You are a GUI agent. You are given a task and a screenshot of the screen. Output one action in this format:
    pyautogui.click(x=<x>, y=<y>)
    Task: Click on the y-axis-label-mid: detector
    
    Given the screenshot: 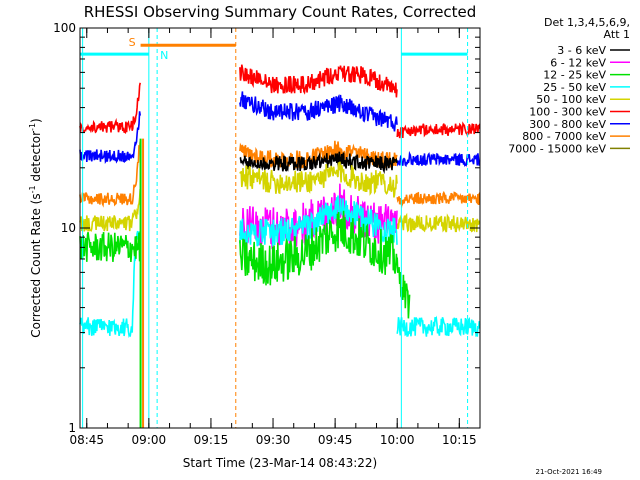 What is the action you would take?
    pyautogui.click(x=36, y=158)
    